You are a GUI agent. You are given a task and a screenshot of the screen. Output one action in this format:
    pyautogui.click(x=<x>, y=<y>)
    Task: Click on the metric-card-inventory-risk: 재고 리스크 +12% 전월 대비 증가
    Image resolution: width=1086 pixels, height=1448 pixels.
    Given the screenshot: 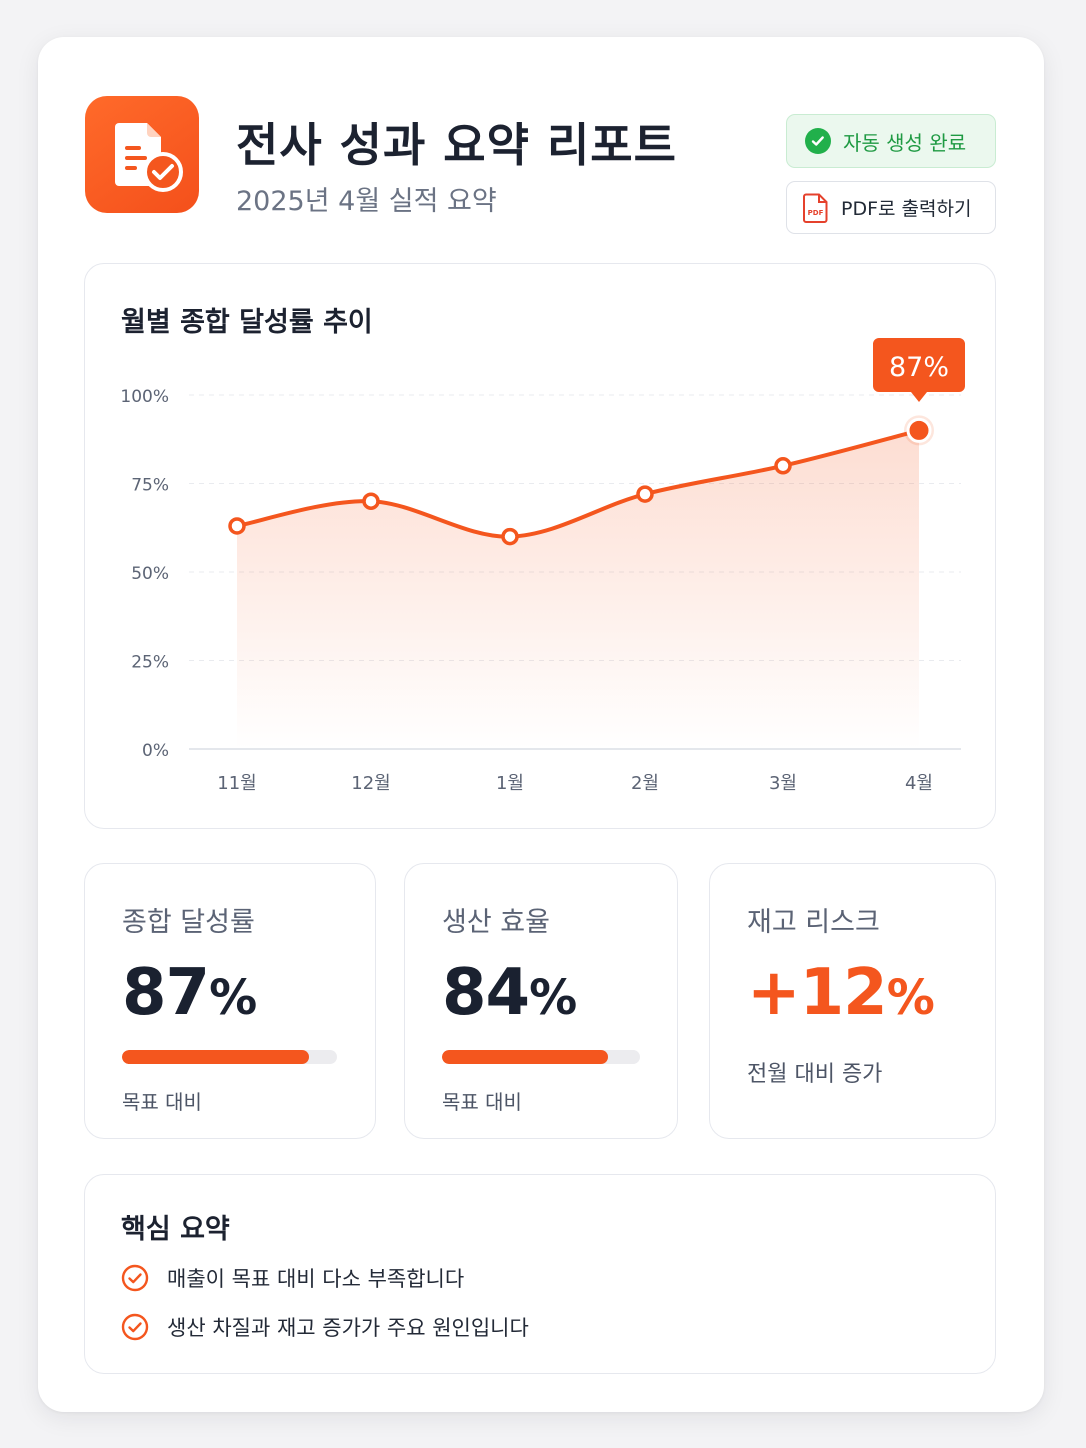 What is the action you would take?
    pyautogui.click(x=852, y=1001)
    